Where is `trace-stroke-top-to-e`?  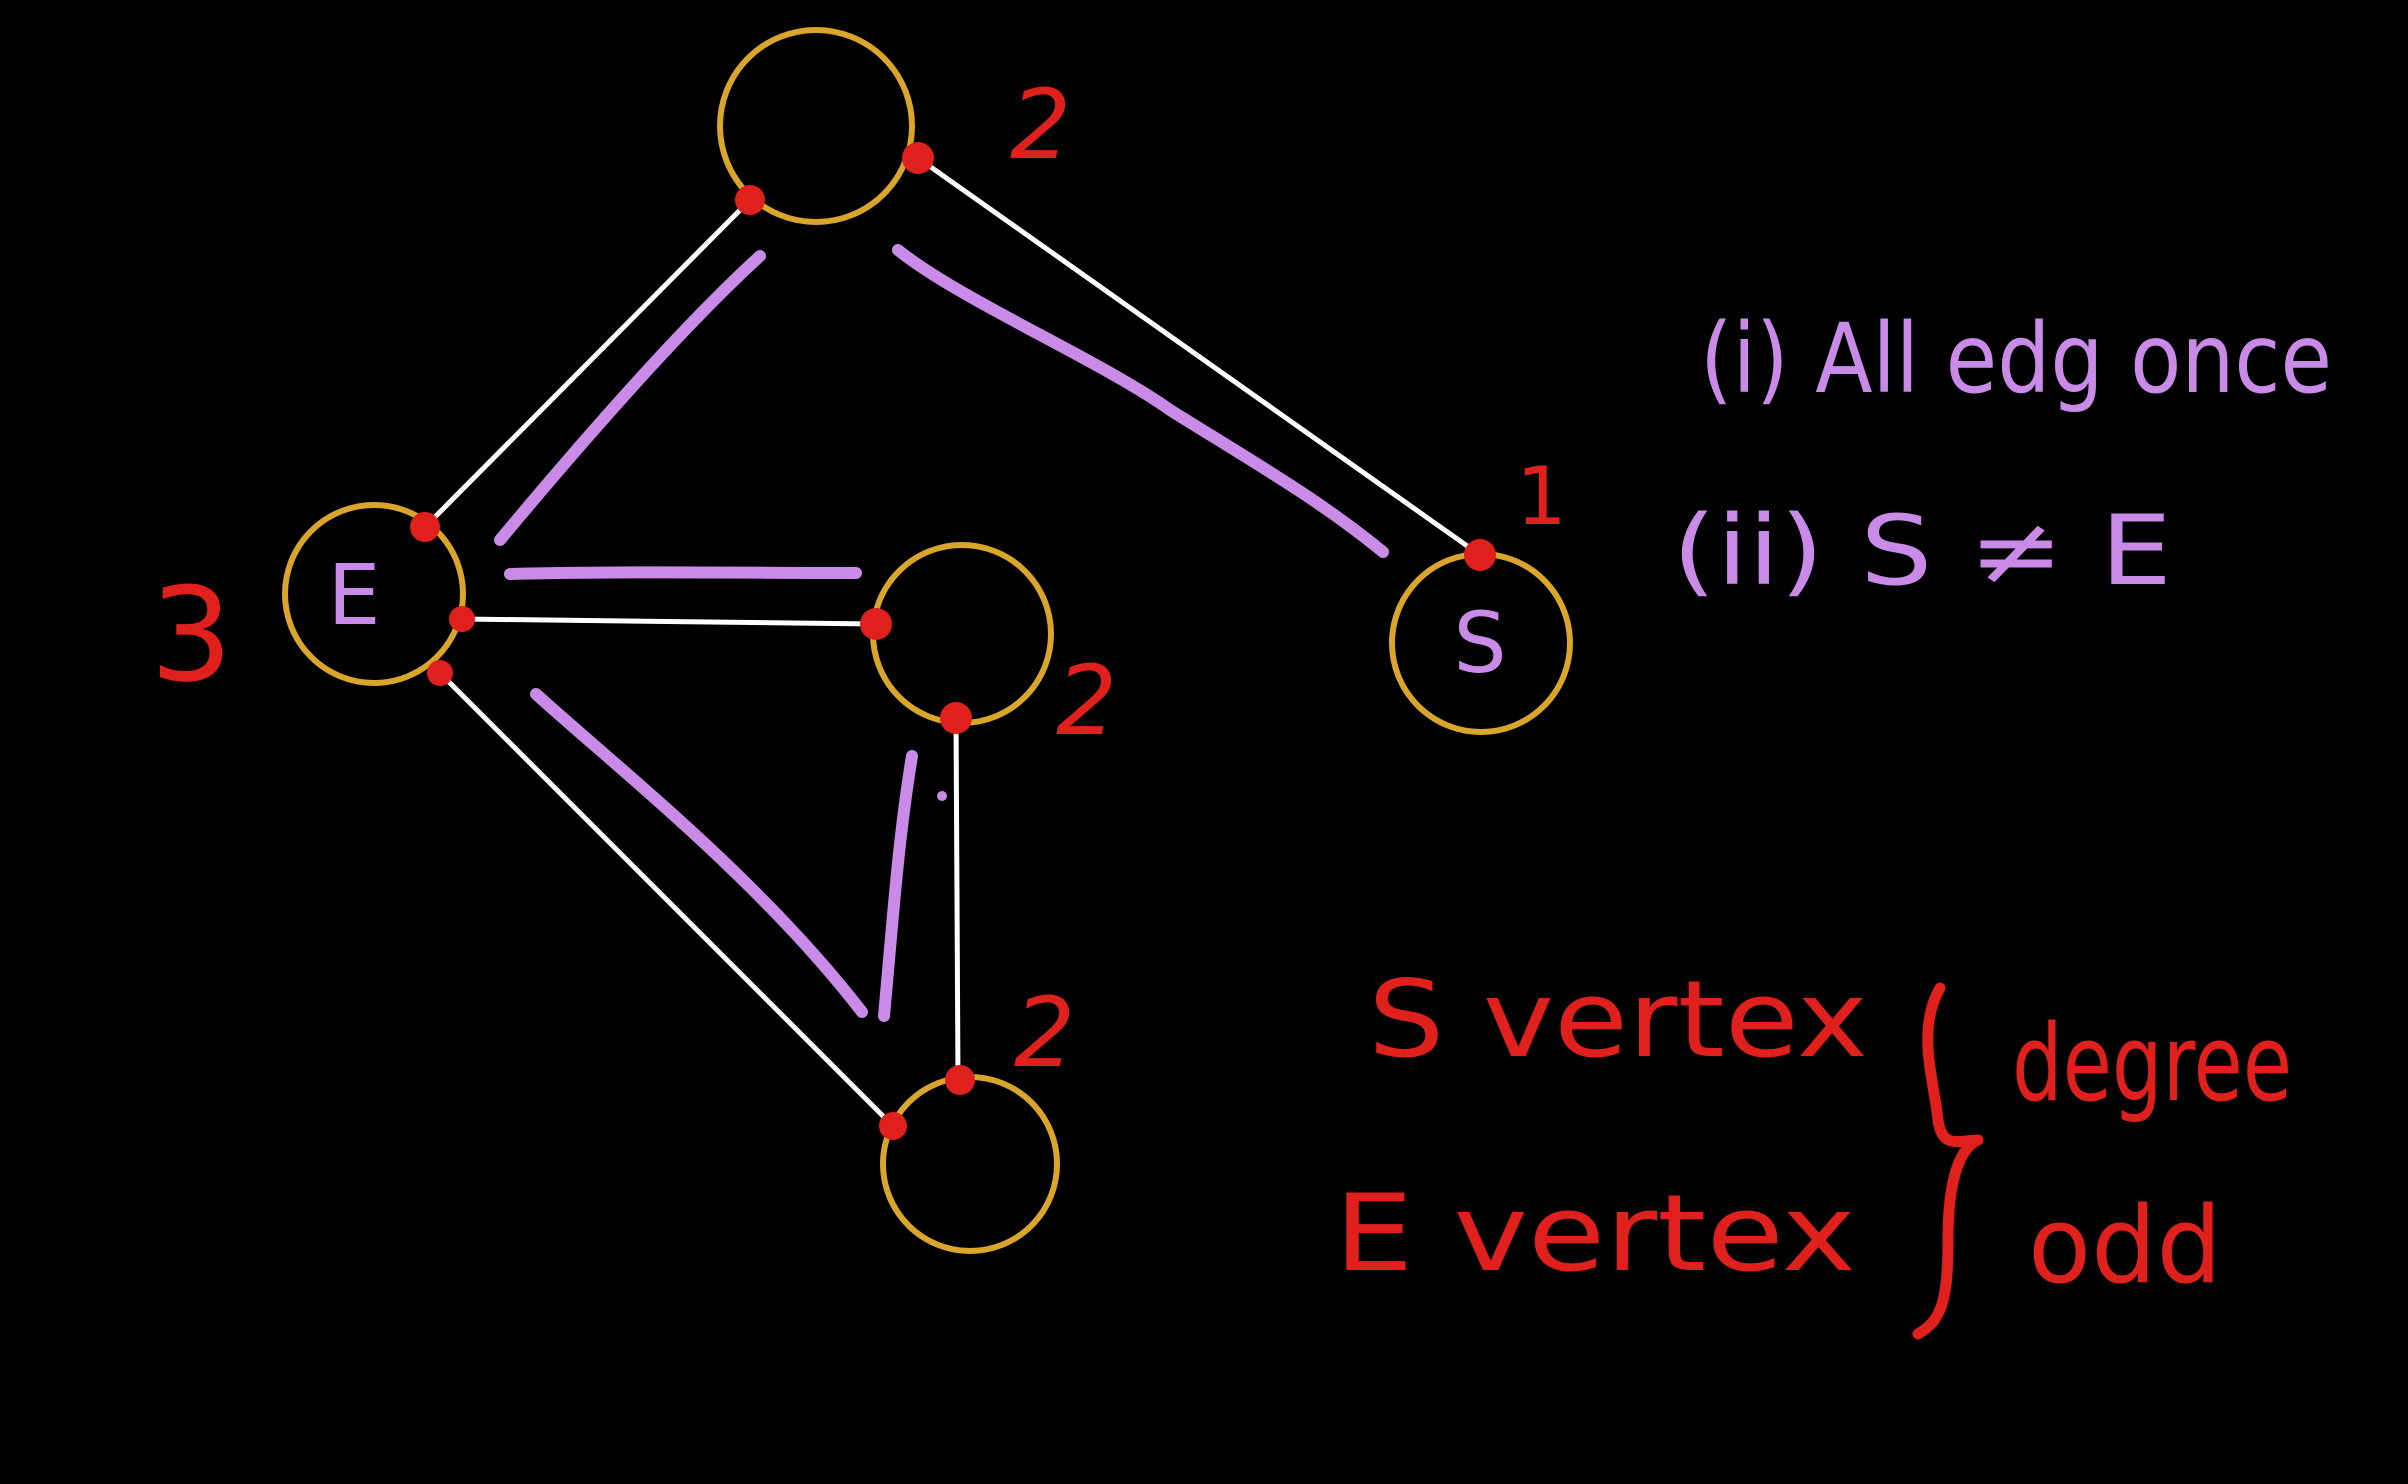
trace-stroke-top-to-e is located at coordinates (630, 398).